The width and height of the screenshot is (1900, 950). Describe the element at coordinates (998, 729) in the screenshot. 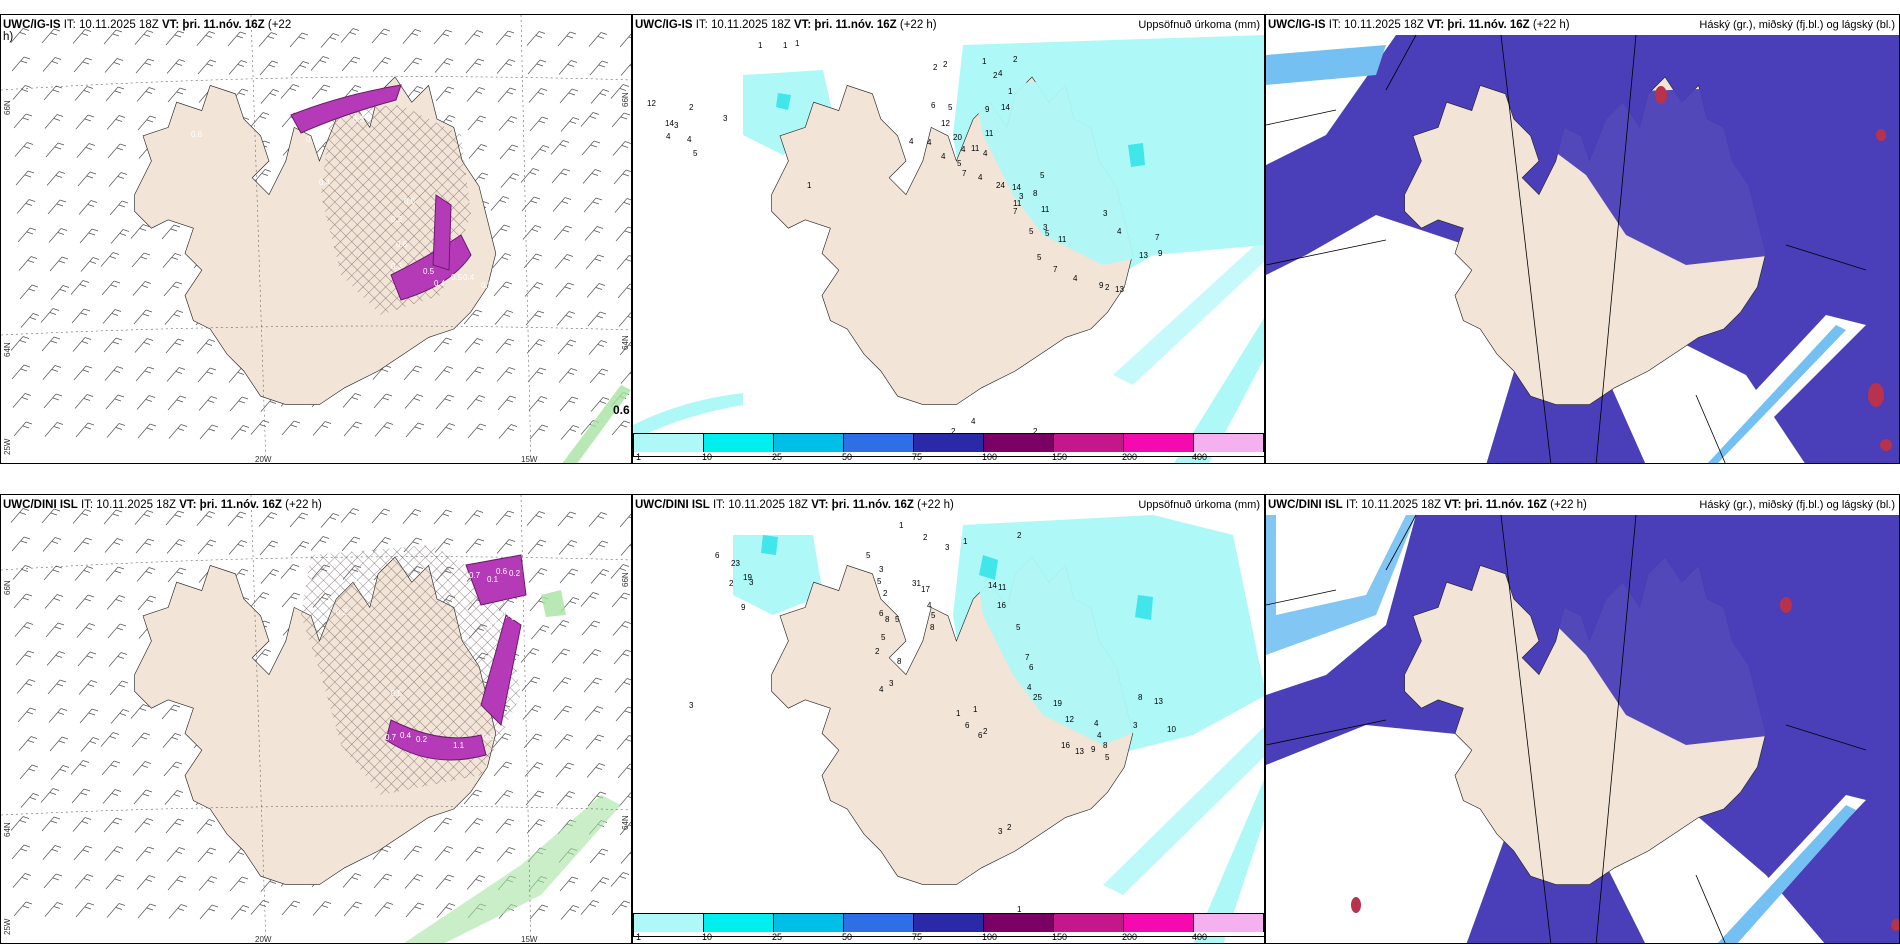

I see `dini-precip-map` at that location.